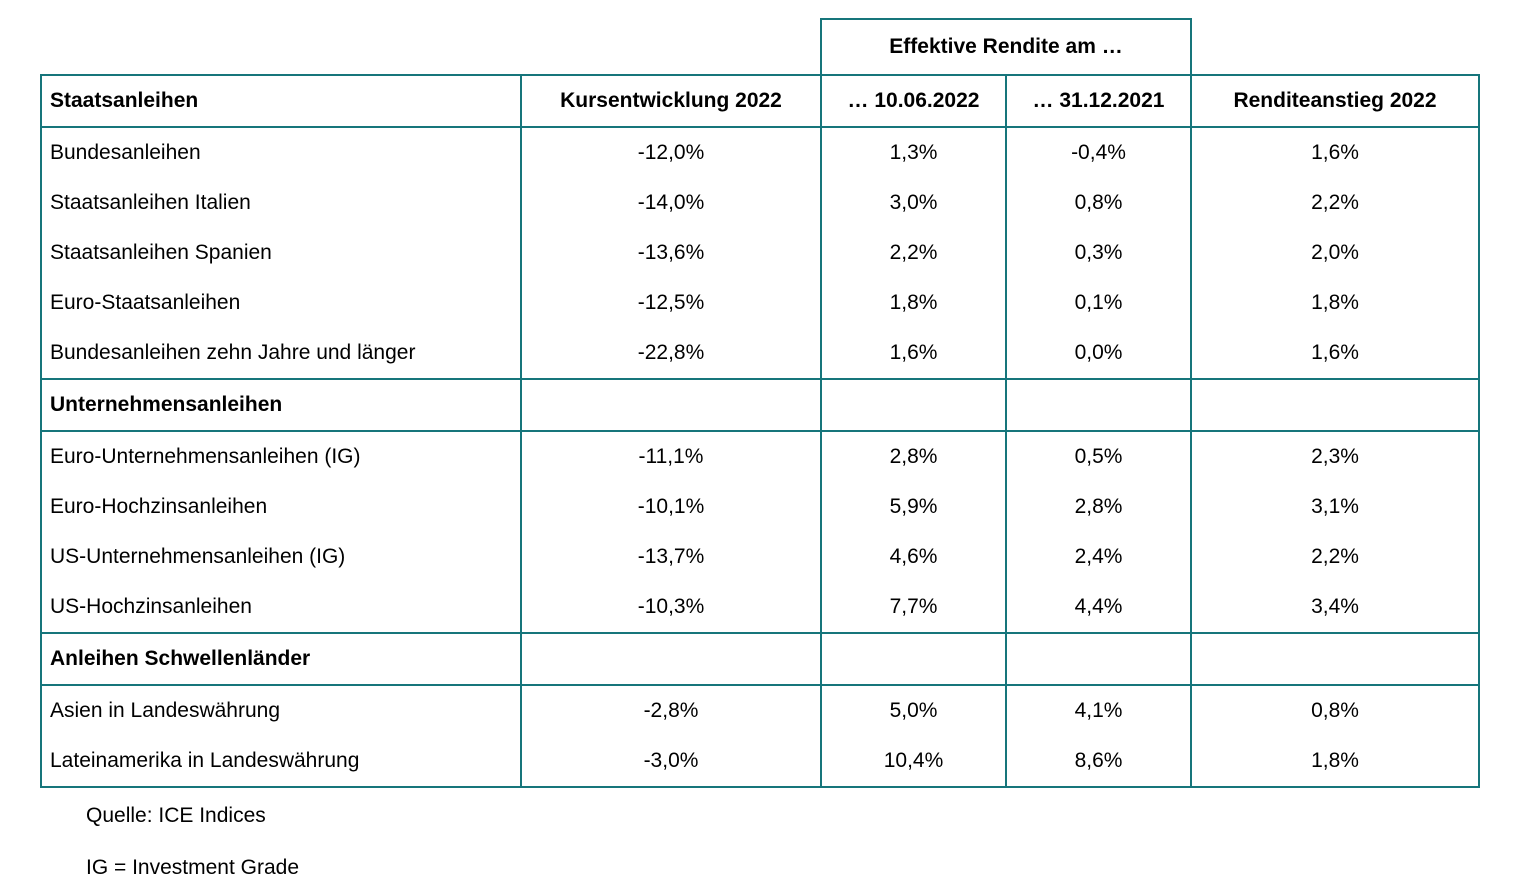 The height and width of the screenshot is (880, 1527). I want to click on table-row: Euro-Hochzinsanleihen -10,1% 5,9% 2,8% 3,1%, so click(760, 507).